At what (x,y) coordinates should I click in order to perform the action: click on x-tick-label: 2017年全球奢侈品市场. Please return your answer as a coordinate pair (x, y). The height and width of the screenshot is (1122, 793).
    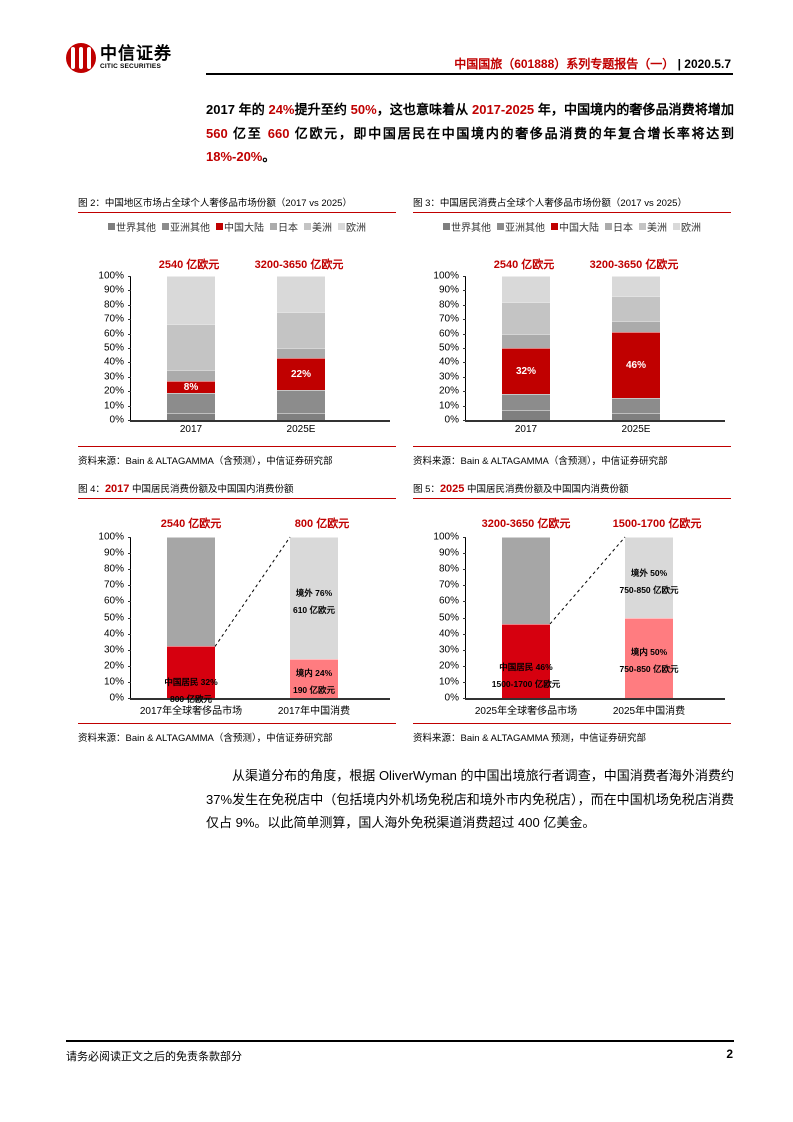
    Looking at the image, I should click on (191, 711).